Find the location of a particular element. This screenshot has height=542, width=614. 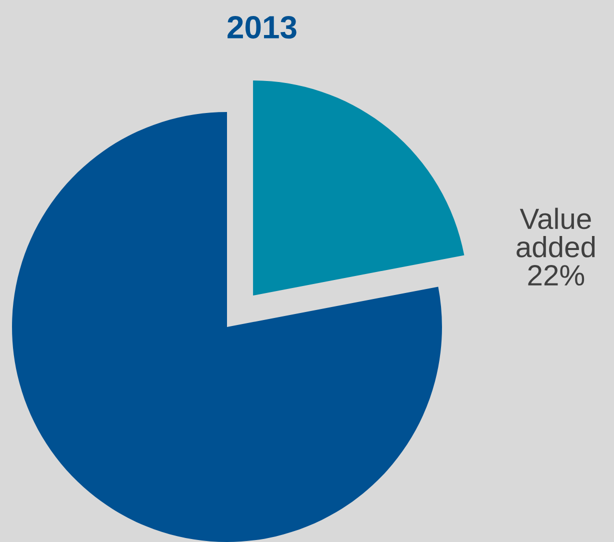

chart-title: 2013 is located at coordinates (262, 27).